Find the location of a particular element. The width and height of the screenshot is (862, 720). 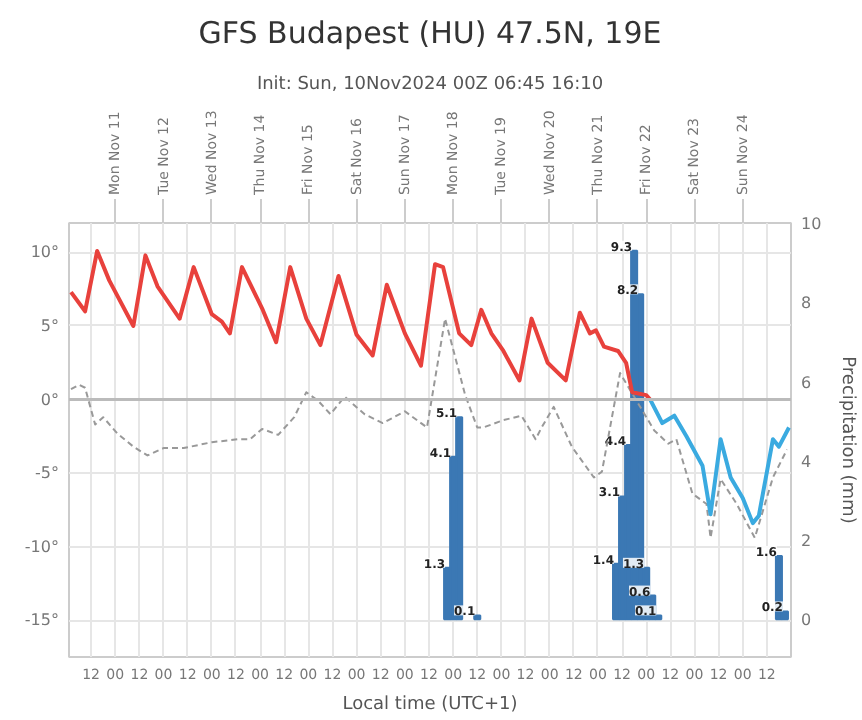

y2-tick-label: 8 is located at coordinates (806, 303).